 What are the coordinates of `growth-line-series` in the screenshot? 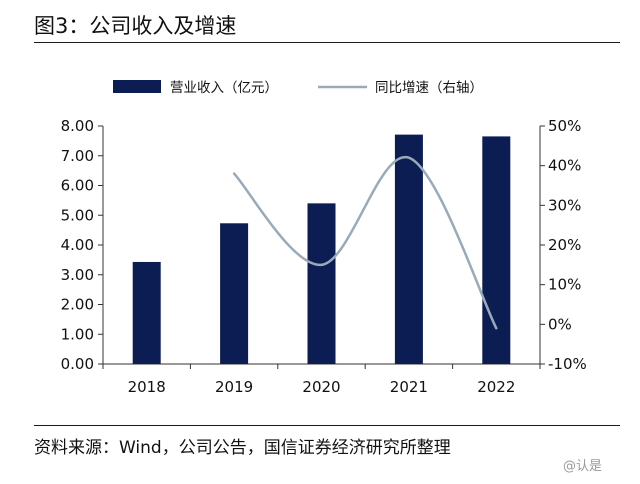 It's located at (365, 243).